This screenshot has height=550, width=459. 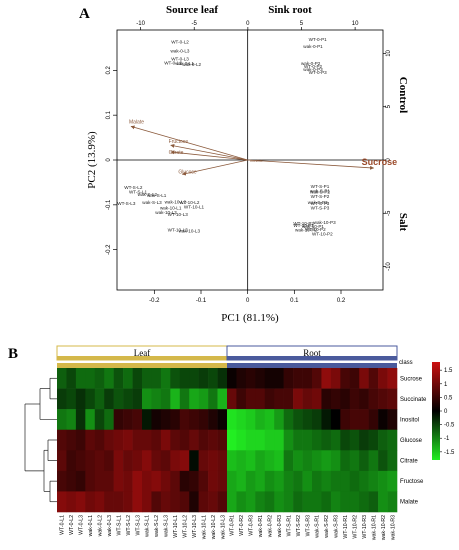 I want to click on column-label: WT-0-L3, so click(x=82, y=525).